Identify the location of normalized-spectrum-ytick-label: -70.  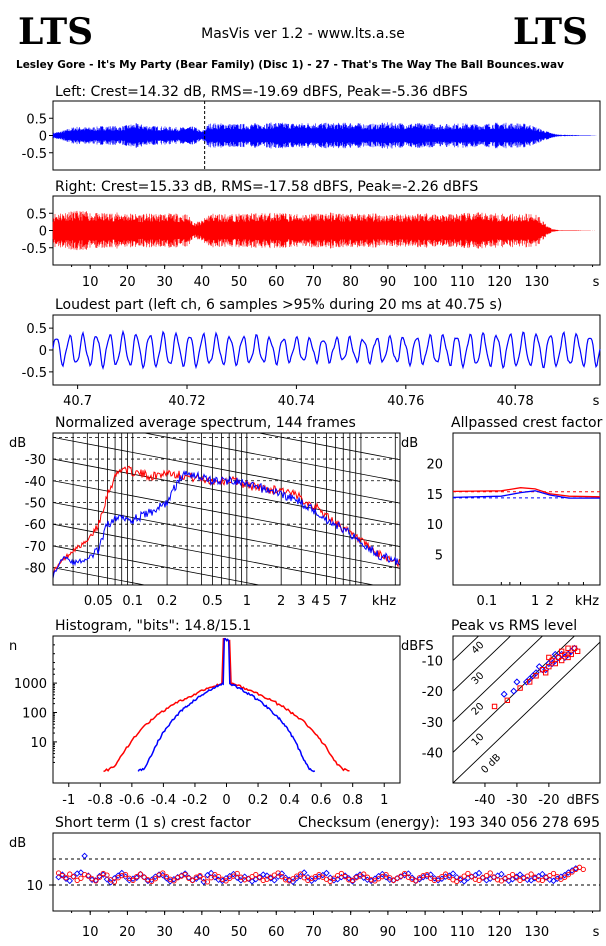
(35, 547).